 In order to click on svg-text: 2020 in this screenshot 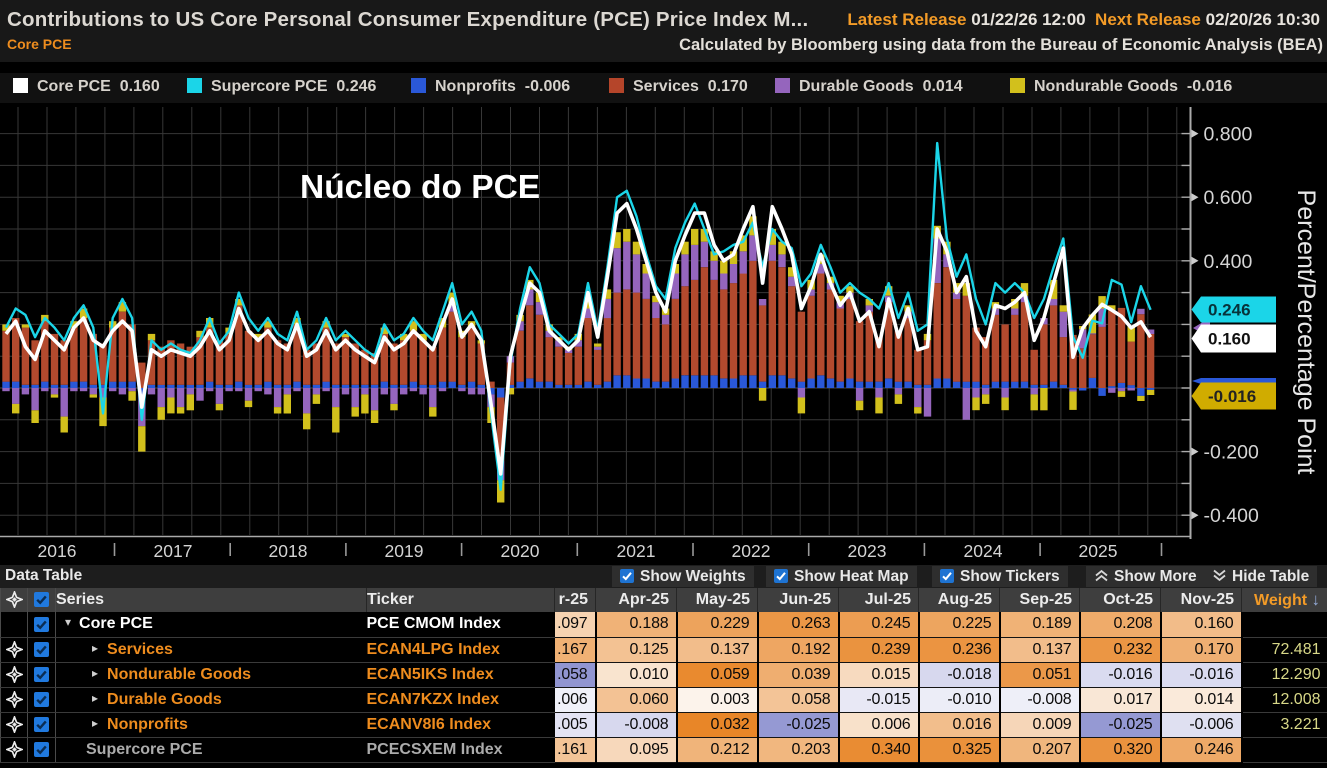, I will do `click(520, 551)`.